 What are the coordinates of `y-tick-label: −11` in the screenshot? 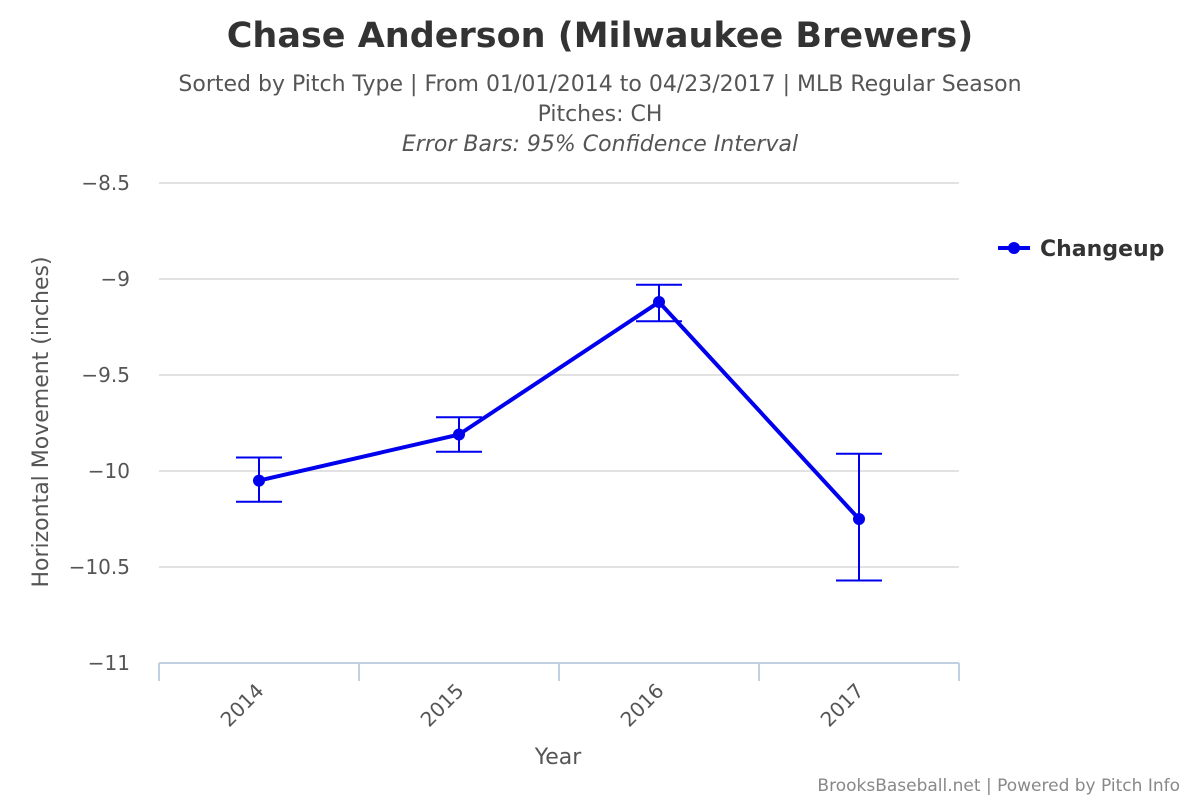 It's located at (109, 663).